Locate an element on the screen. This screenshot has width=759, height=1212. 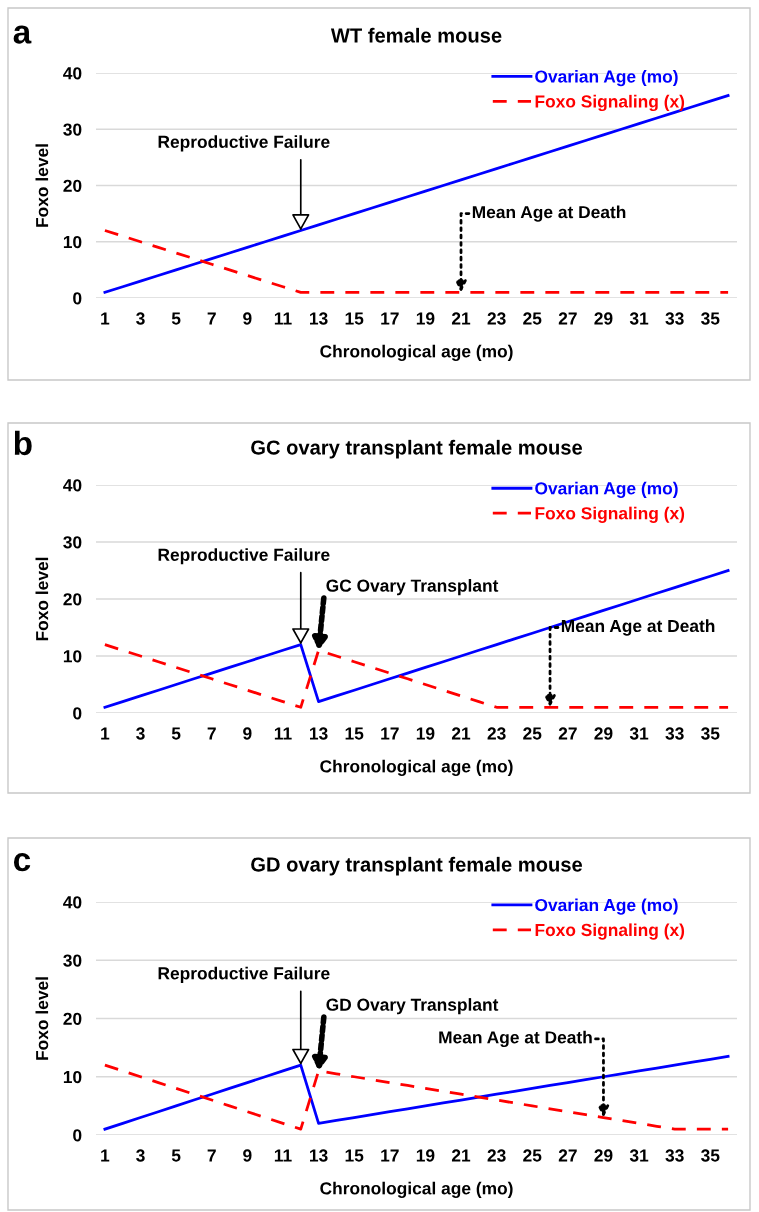
chart-title: GC ovary transplant female mouse is located at coordinates (417, 449).